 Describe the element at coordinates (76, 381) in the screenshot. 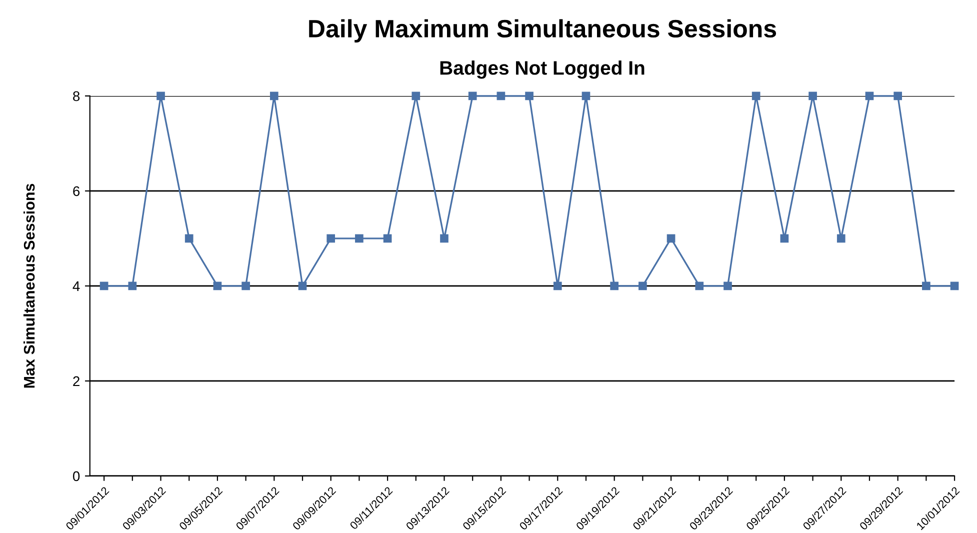

I see `y-tick-label: 2` at that location.